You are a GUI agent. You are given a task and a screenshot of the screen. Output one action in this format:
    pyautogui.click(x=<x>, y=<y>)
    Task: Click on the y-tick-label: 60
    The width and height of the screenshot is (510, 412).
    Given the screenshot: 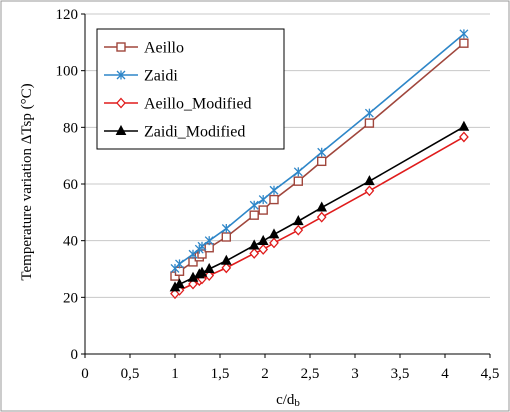 What is the action you would take?
    pyautogui.click(x=70, y=185)
    